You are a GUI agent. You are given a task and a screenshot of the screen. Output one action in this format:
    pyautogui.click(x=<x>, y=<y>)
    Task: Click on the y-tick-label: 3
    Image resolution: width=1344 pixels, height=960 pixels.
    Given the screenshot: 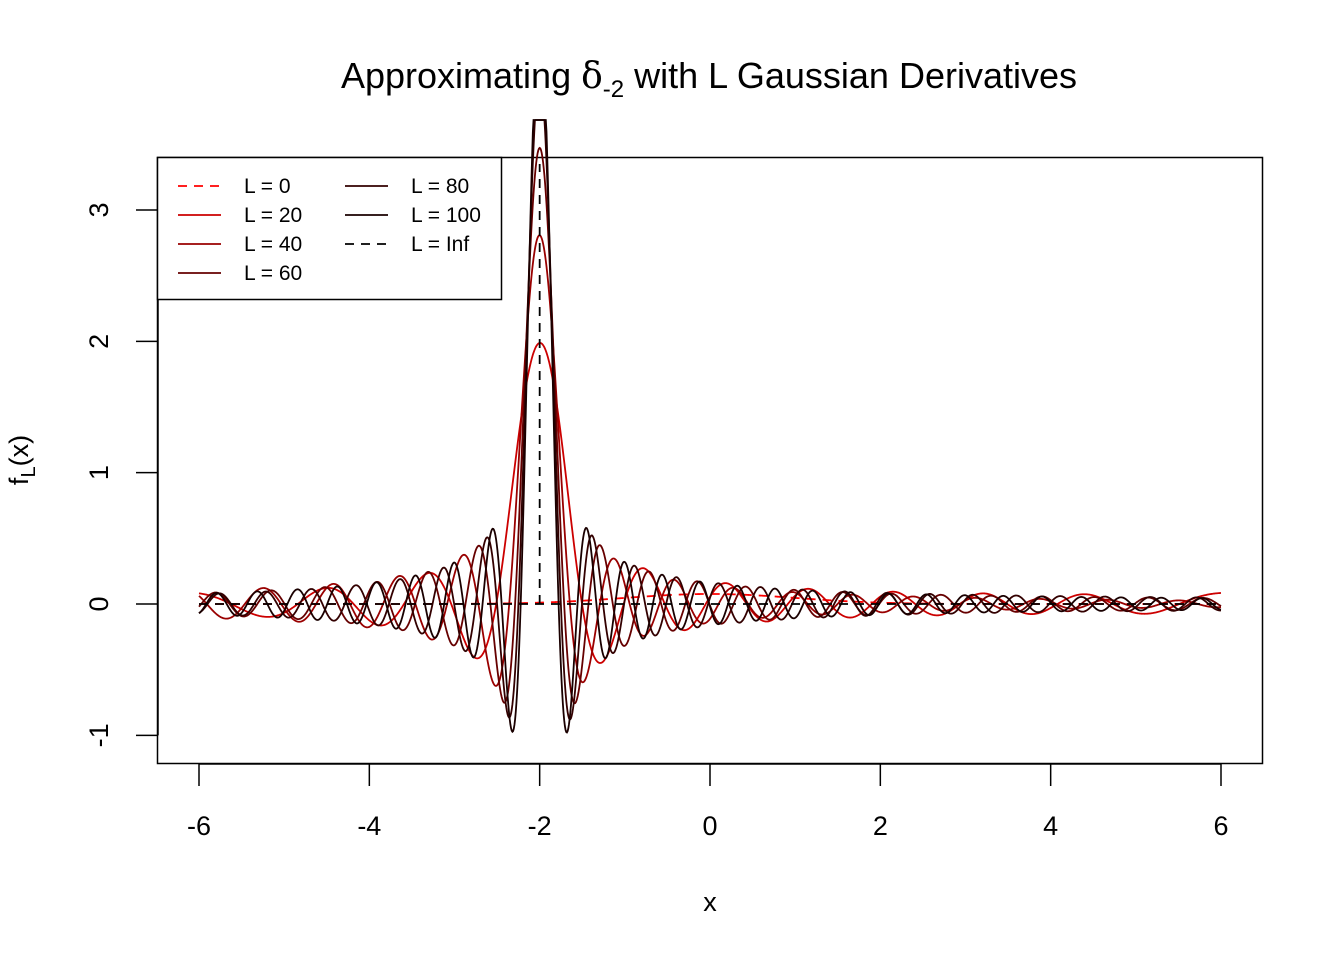 What is the action you would take?
    pyautogui.click(x=99, y=209)
    